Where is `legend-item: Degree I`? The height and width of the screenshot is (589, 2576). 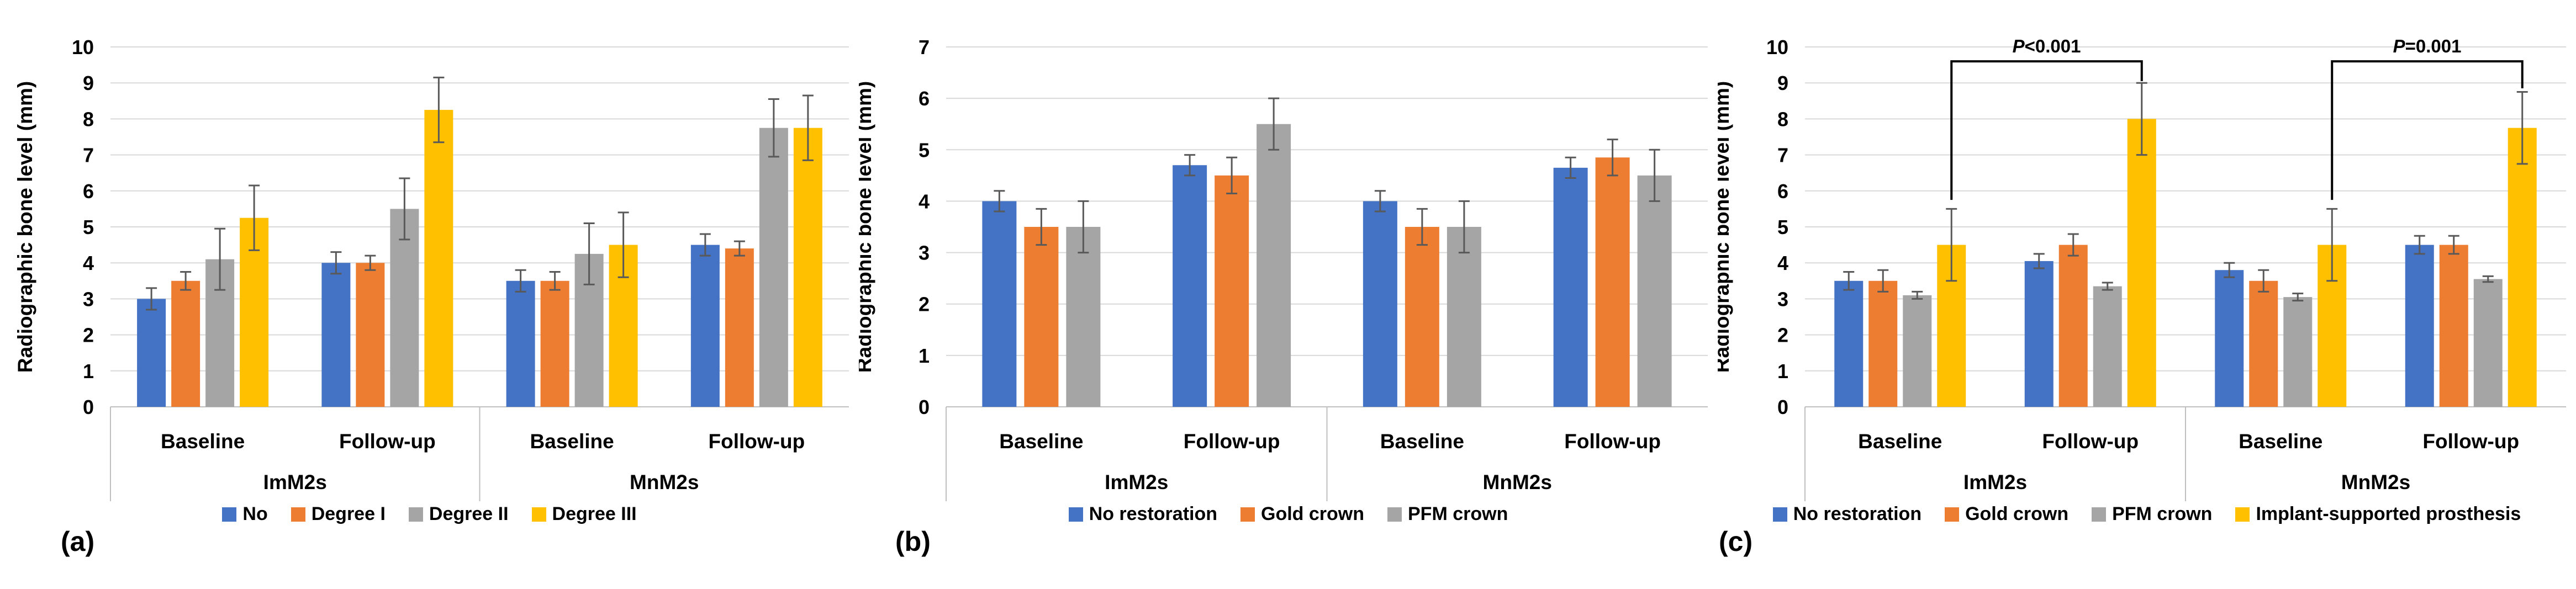 legend-item: Degree I is located at coordinates (338, 514).